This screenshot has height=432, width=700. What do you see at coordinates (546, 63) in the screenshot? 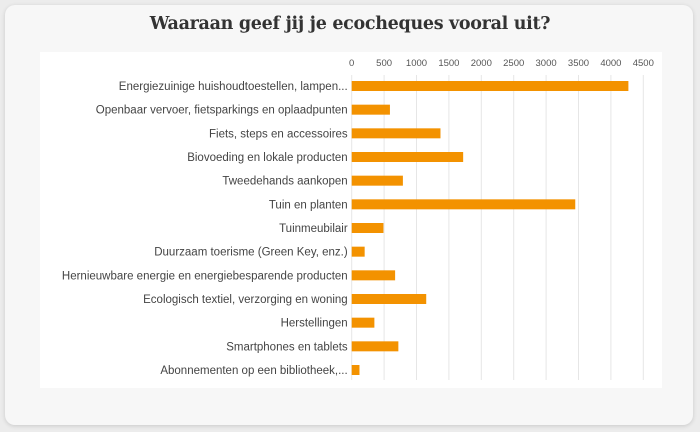
I see `x-tick-label: 3000` at bounding box center [546, 63].